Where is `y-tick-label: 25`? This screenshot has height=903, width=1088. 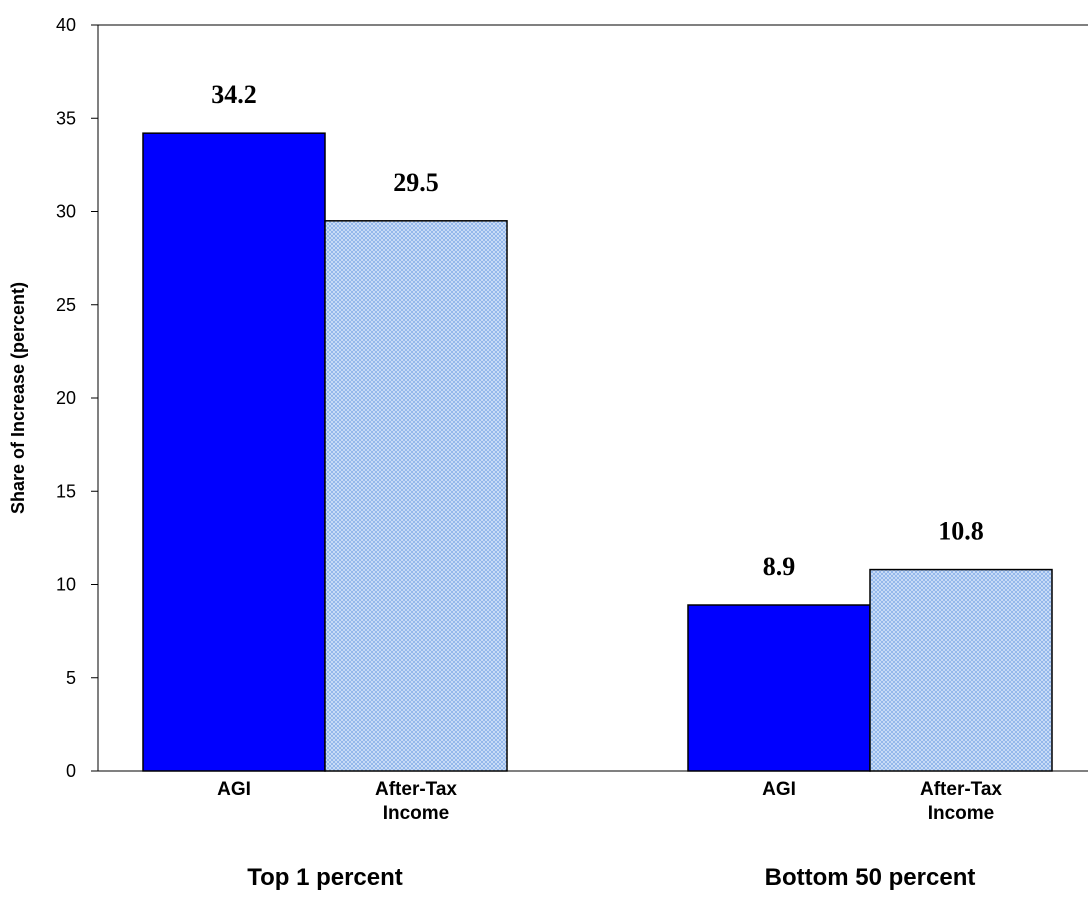 y-tick-label: 25 is located at coordinates (66, 305).